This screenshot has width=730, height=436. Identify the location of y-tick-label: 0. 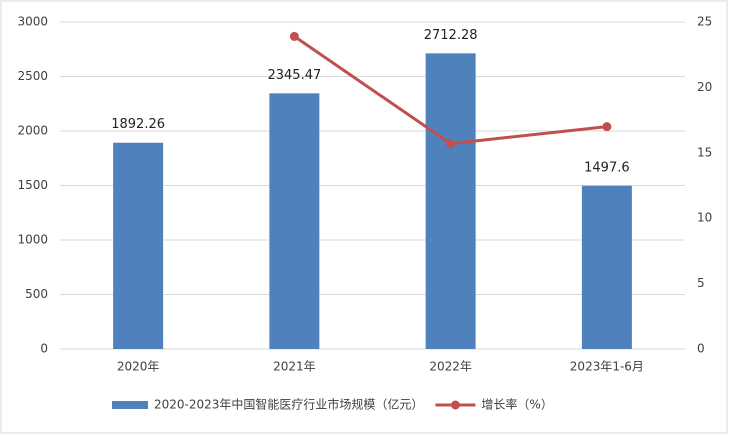
(44, 349).